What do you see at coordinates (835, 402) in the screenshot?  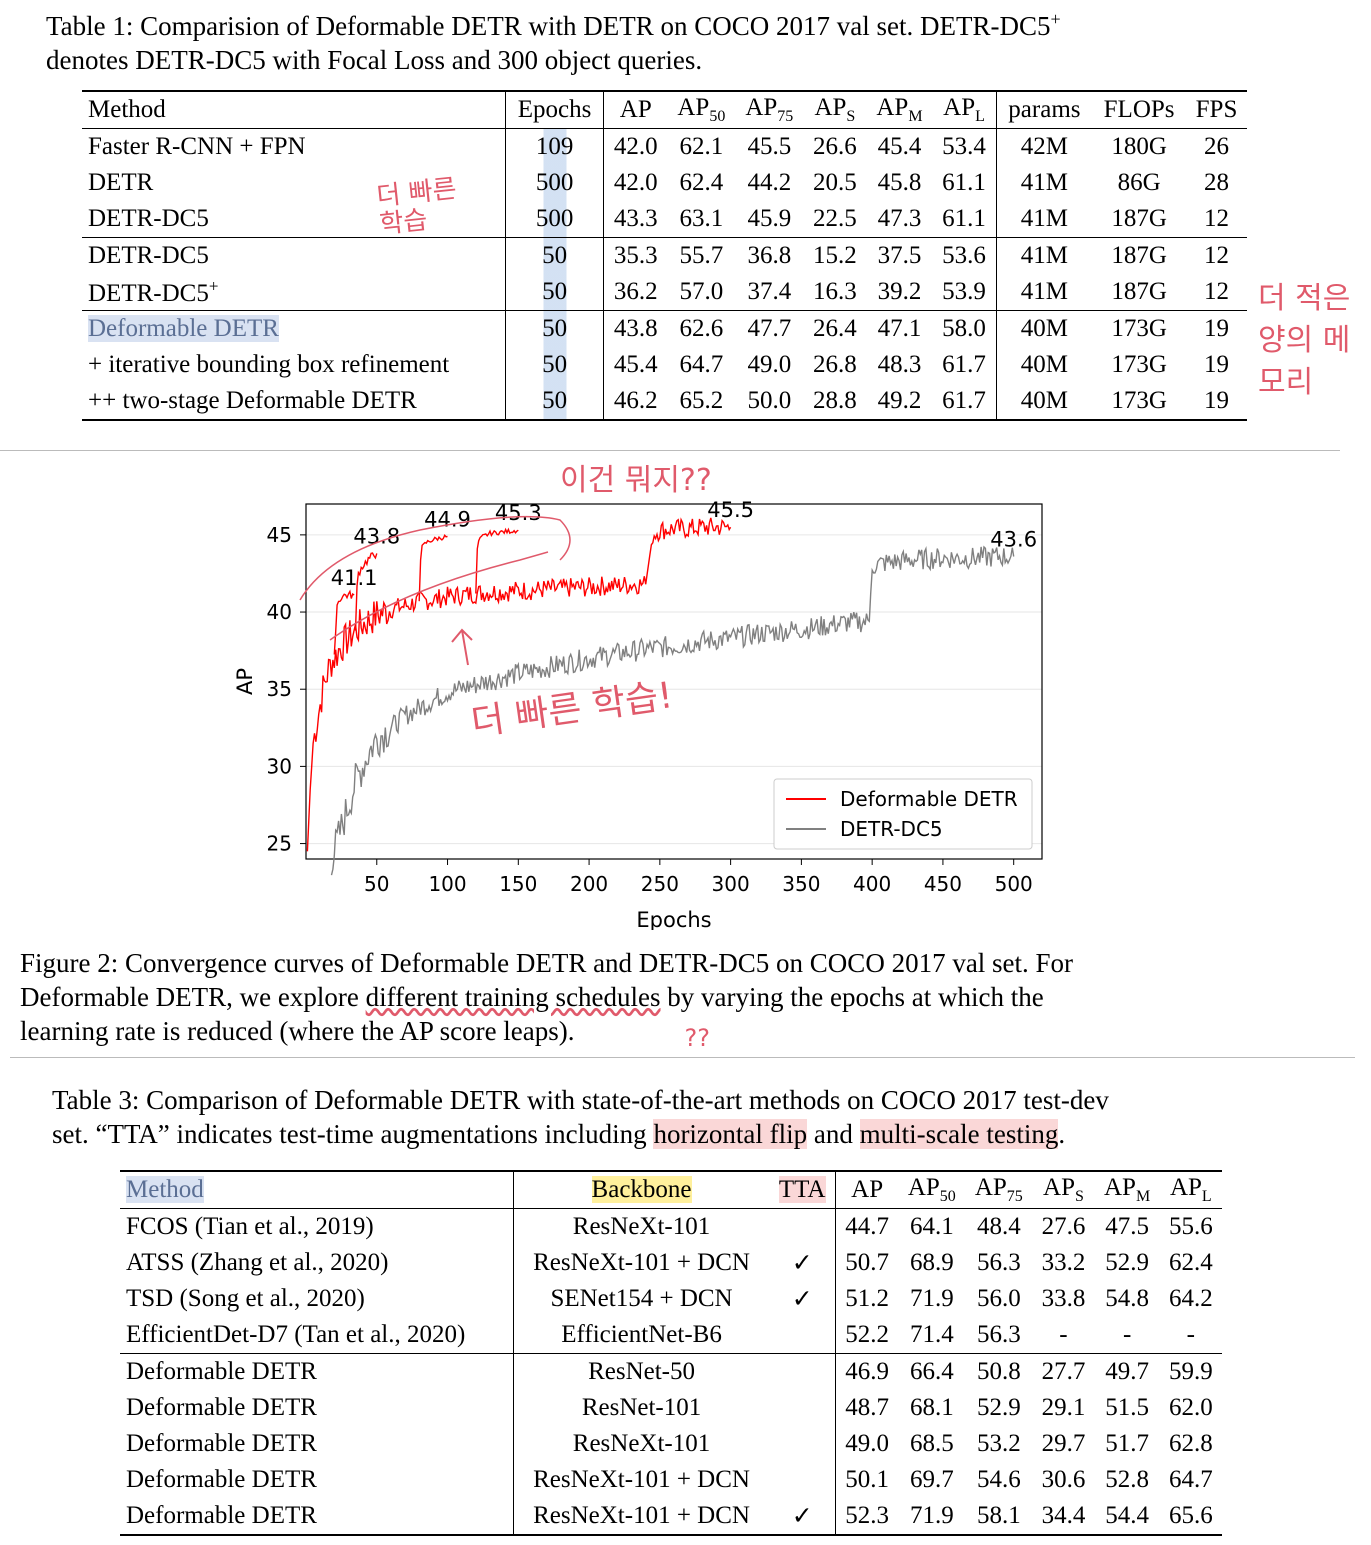 I see `table1-cell: 28.8` at bounding box center [835, 402].